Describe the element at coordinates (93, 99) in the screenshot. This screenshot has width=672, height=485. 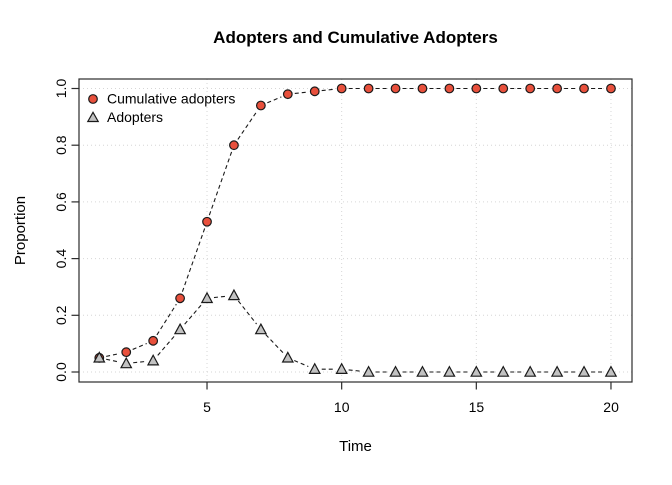
I see `legend-circle-marker-icon` at that location.